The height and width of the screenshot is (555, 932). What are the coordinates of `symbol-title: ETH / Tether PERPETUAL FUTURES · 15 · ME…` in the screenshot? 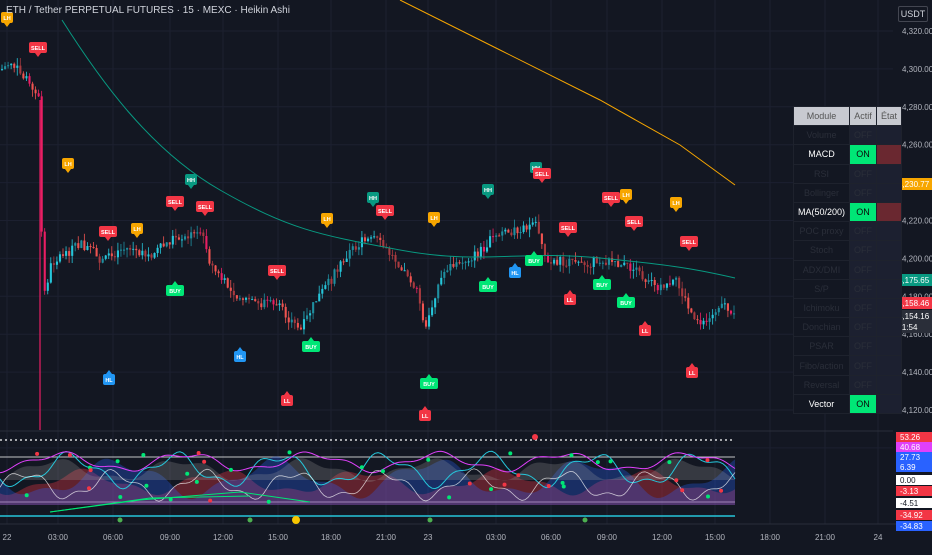 It's located at (148, 10).